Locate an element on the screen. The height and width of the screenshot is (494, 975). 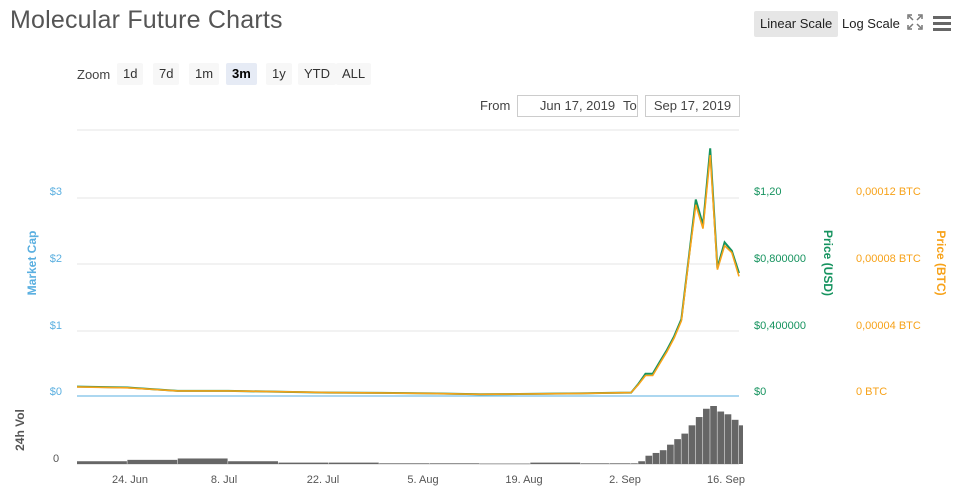
x-tick: 19. Aug is located at coordinates (523, 480).